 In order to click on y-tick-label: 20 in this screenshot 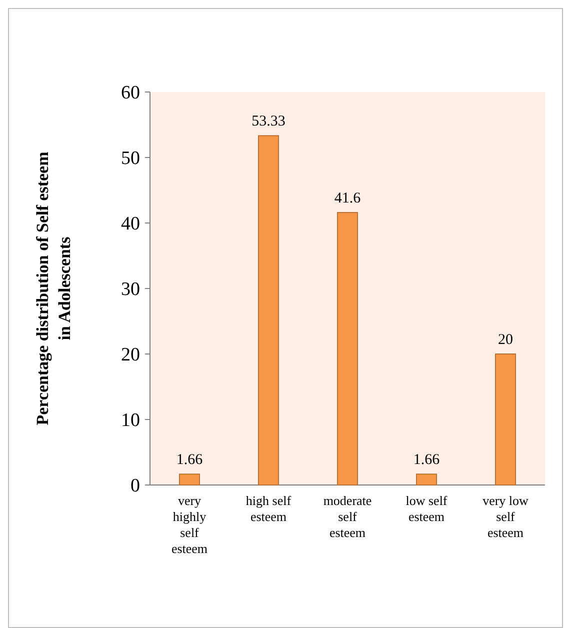, I will do `click(130, 355)`.